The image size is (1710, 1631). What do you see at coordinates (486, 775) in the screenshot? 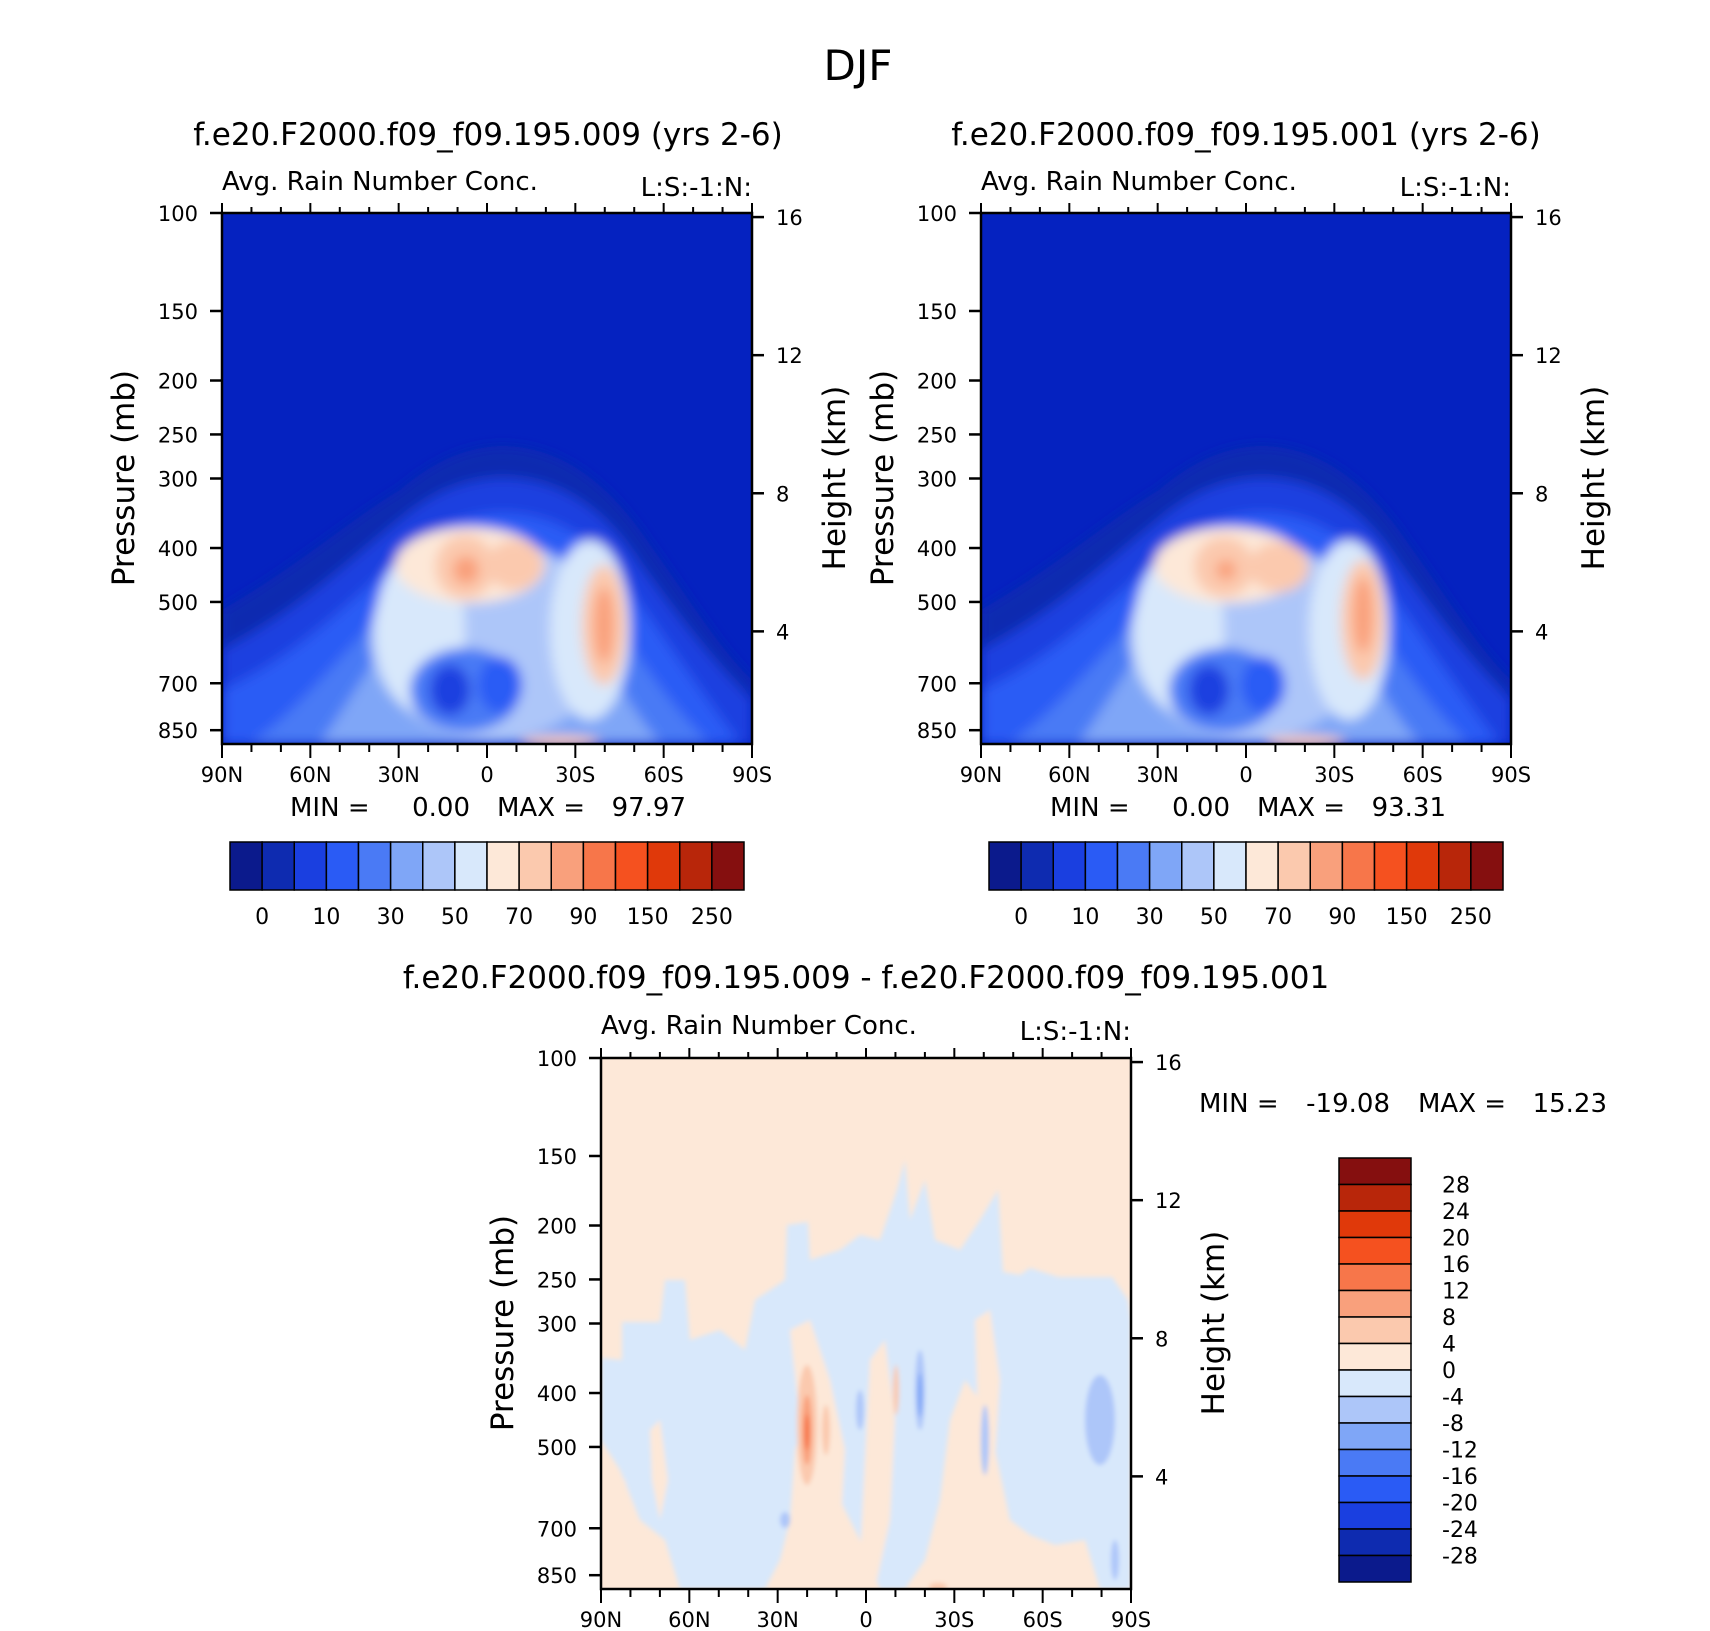
I see `x-tick-label: 0` at bounding box center [486, 775].